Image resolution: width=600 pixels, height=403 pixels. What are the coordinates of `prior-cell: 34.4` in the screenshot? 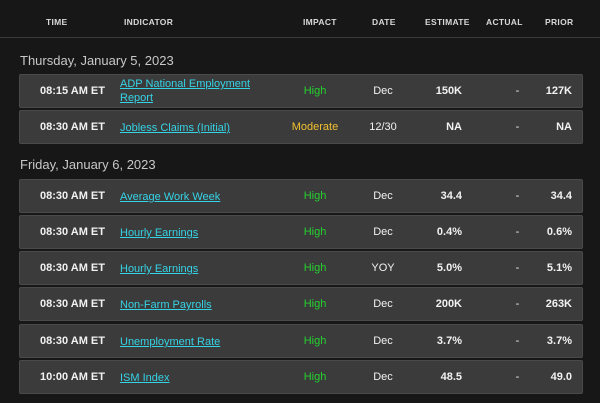 It's located at (561, 196).